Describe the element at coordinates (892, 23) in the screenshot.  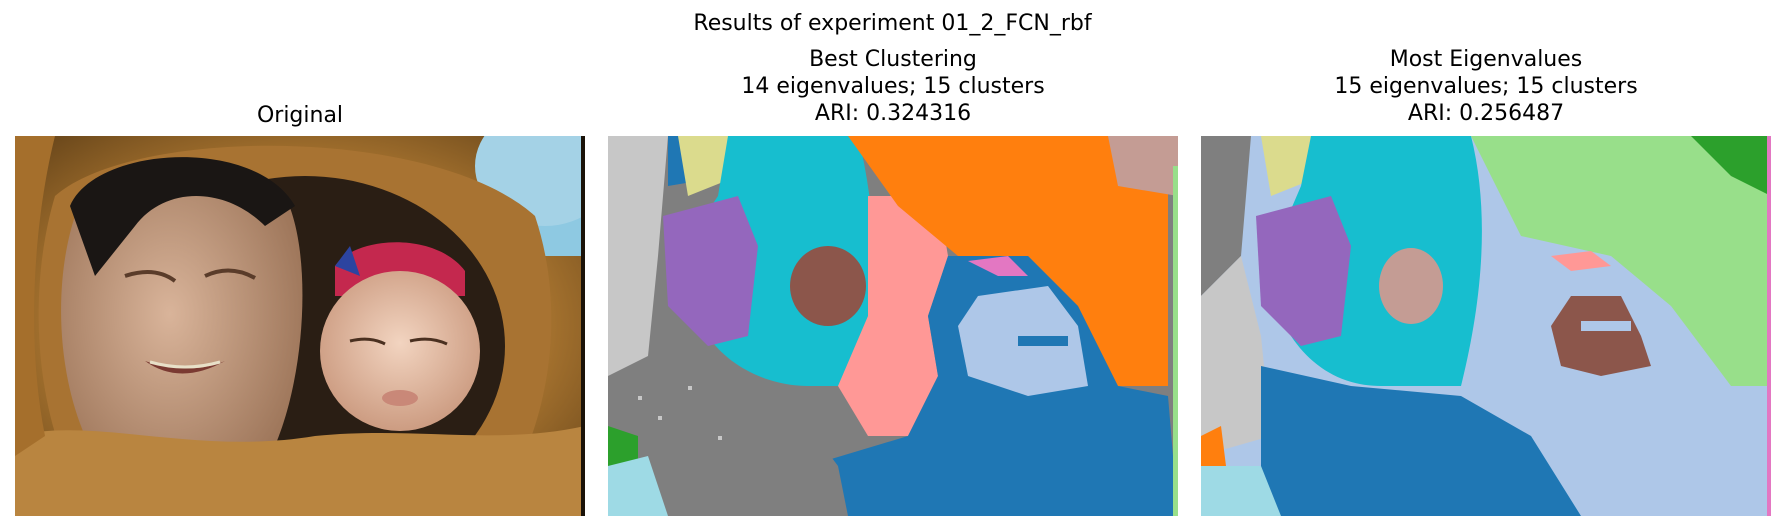
I see `figure-suptitle: Results of experiment 01_2_FCN_rbf` at that location.